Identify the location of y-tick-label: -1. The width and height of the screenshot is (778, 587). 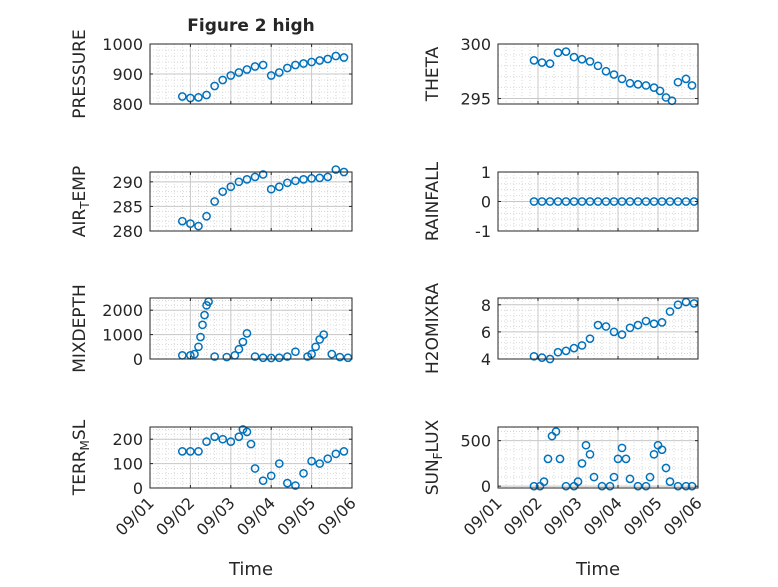
(483, 231).